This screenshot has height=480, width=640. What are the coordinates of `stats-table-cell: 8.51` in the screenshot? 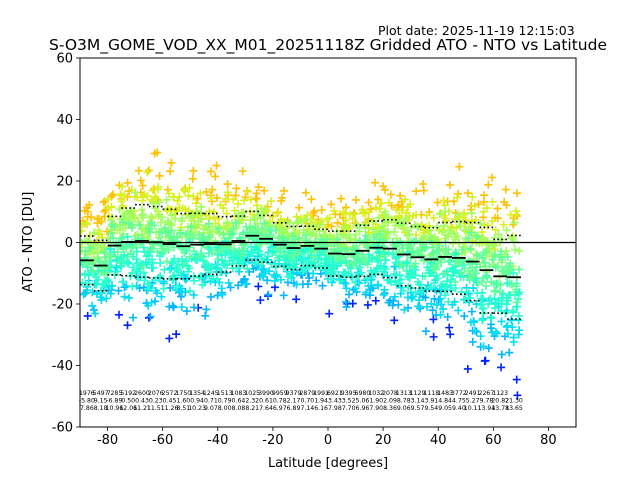 It's located at (183, 408).